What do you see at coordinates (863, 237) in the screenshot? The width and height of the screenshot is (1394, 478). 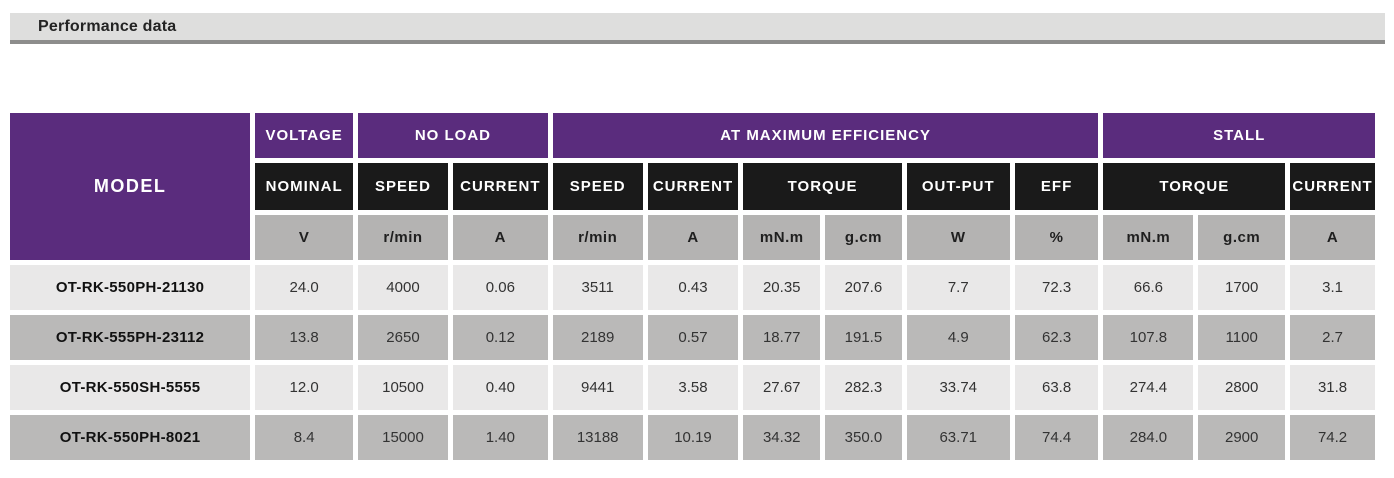 I see `unit-maxeff-gcm: g.cm` at bounding box center [863, 237].